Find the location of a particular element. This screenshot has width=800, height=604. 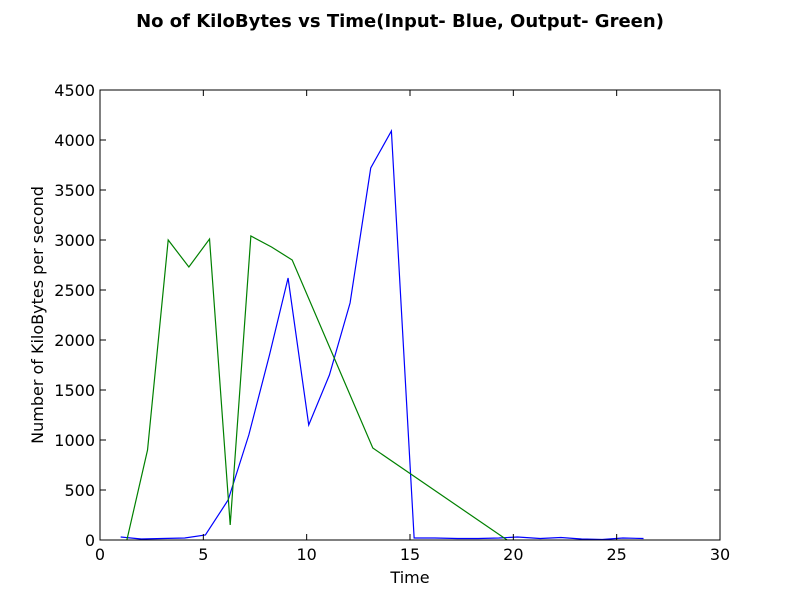

y-tick-label: 500 is located at coordinates (79, 490).